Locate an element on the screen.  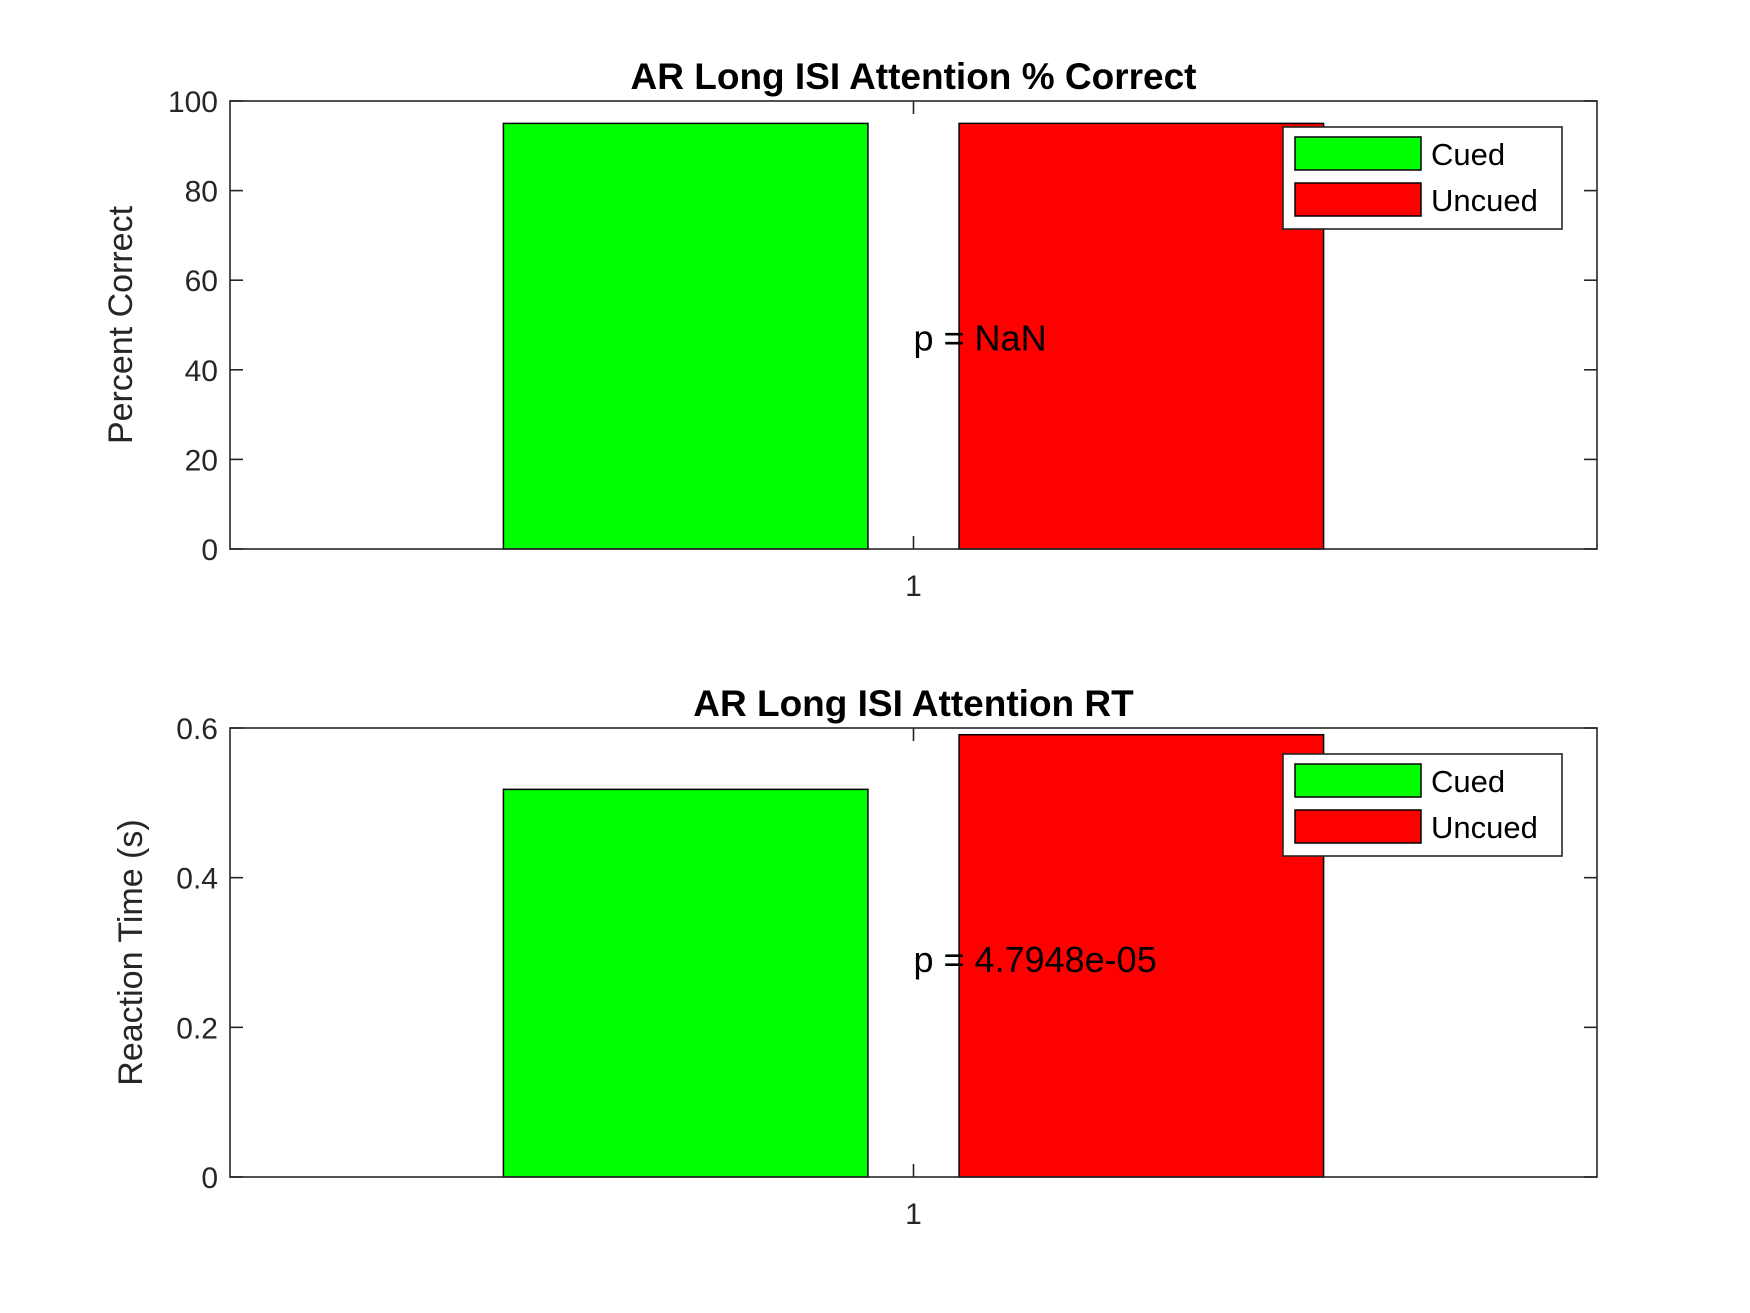
y-tick-label: 80 is located at coordinates (201, 192).